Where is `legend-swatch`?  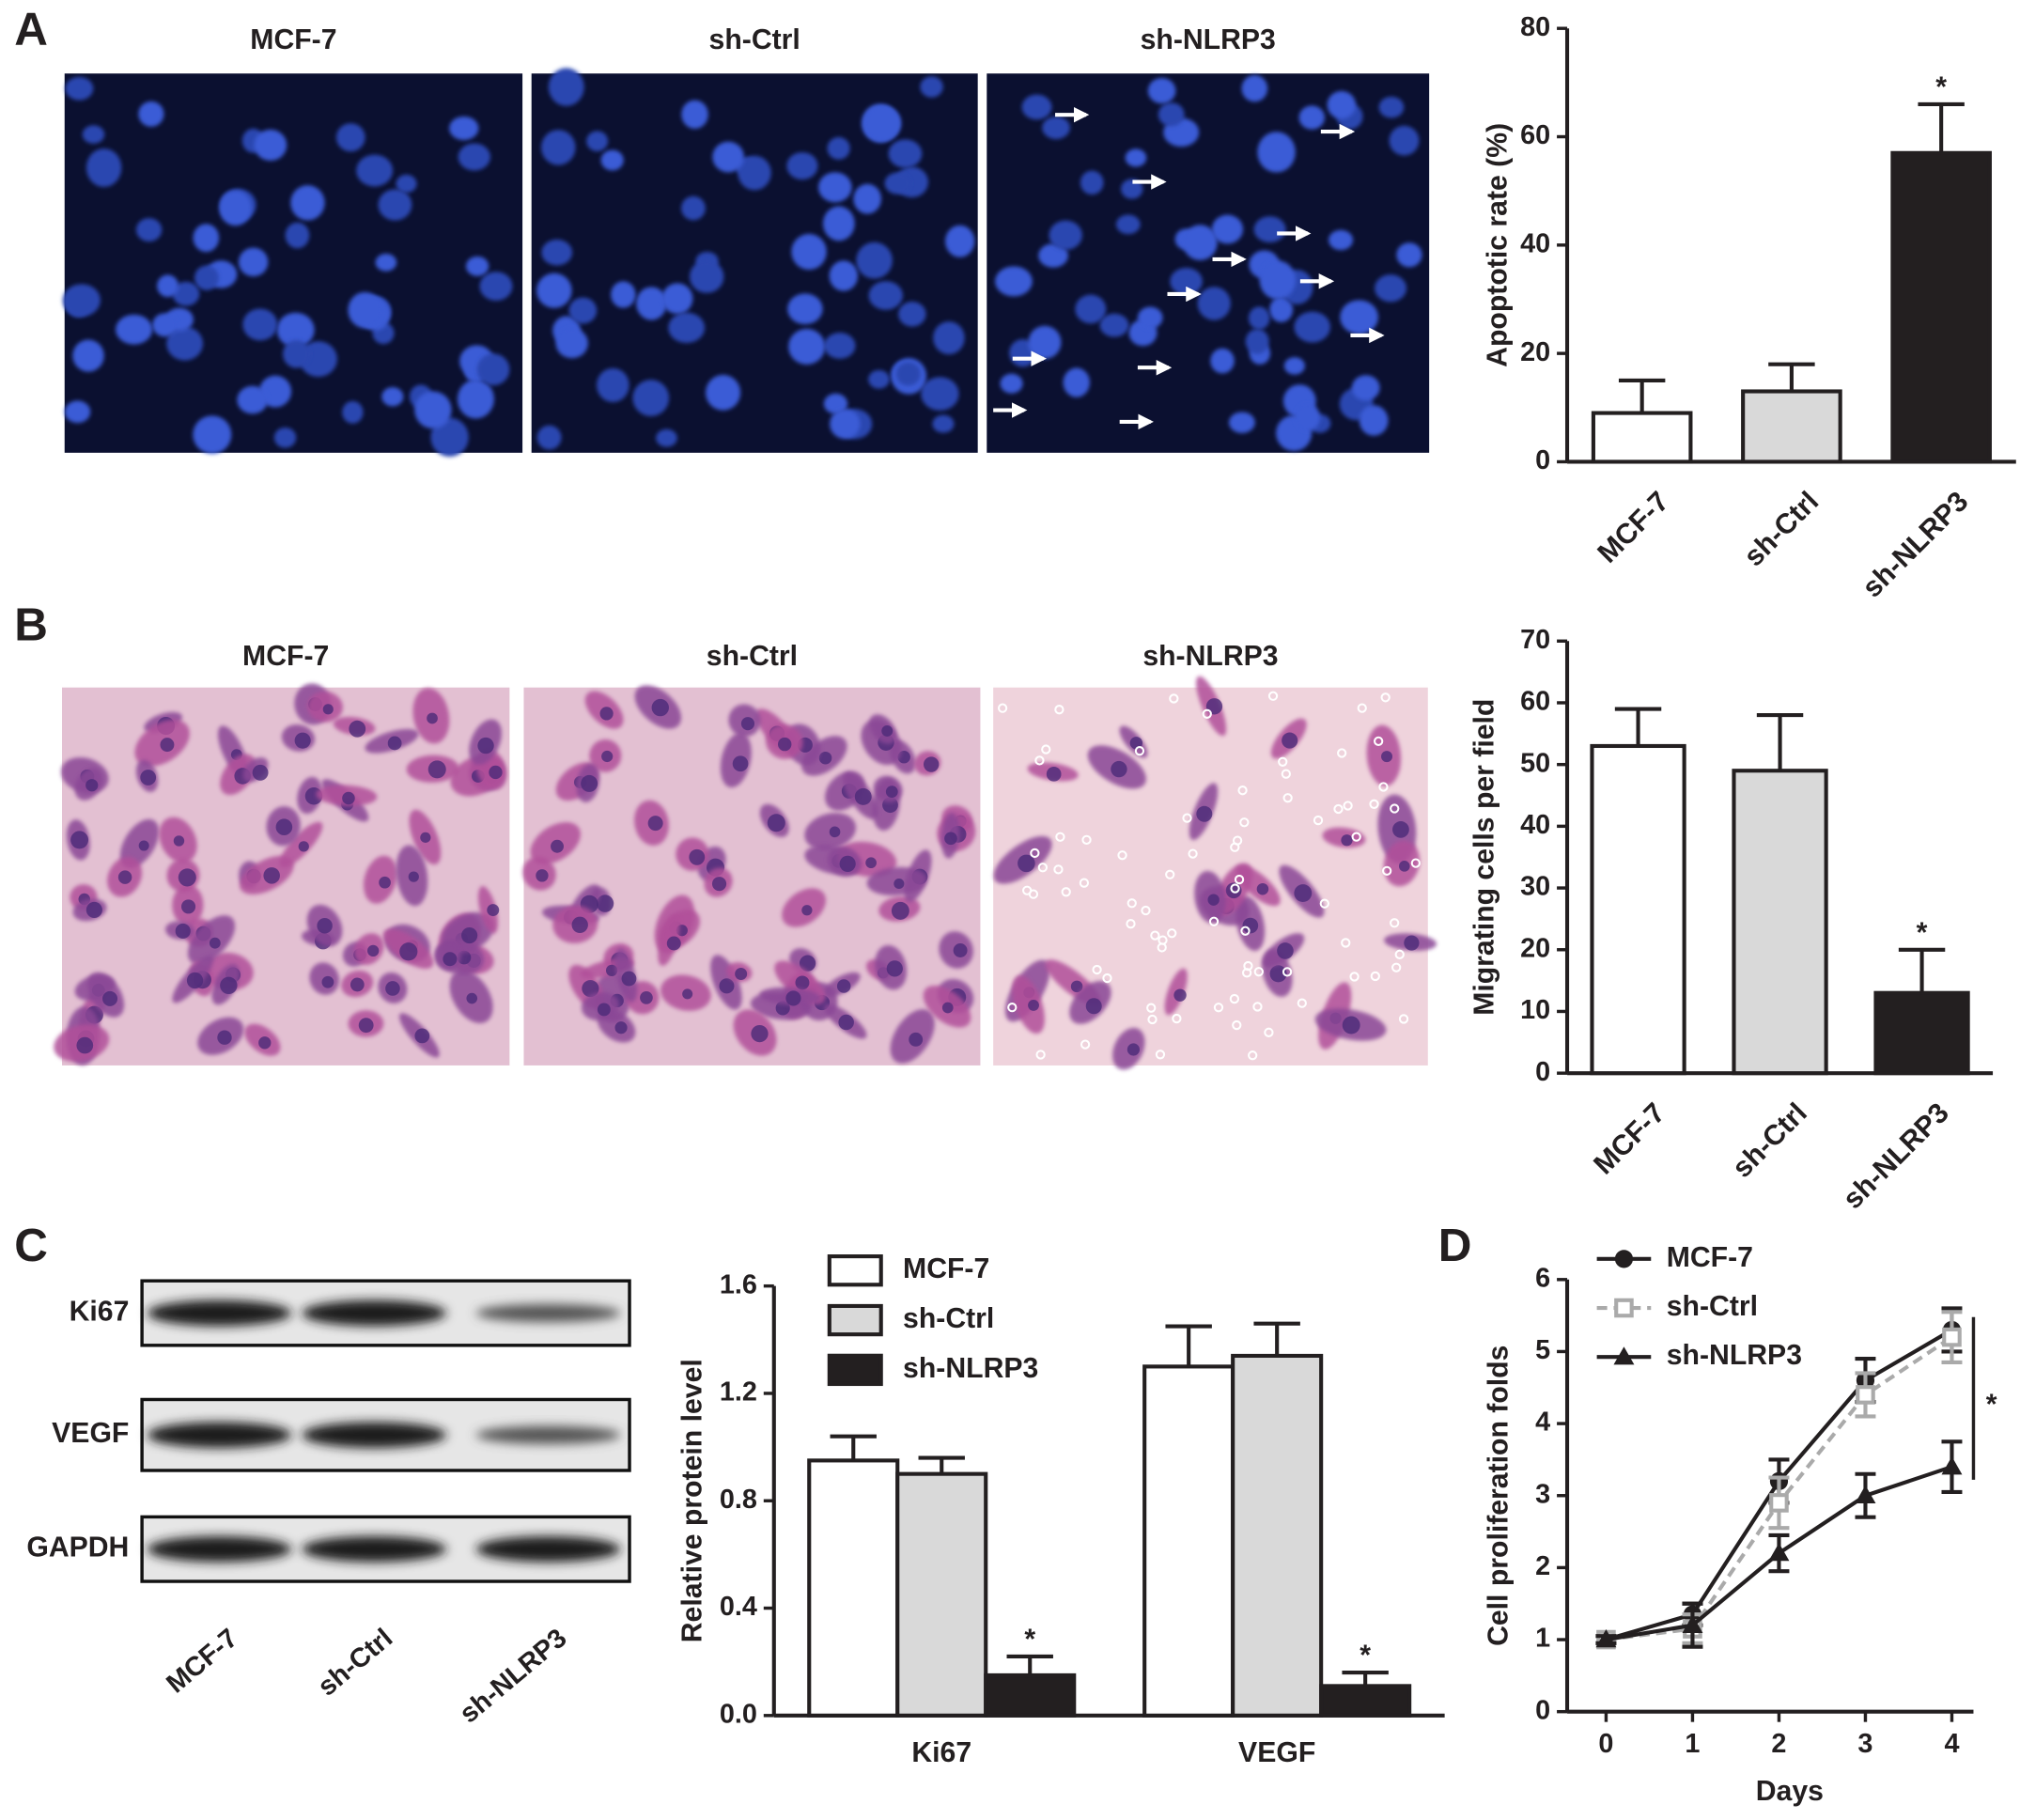 legend-swatch is located at coordinates (855, 1370).